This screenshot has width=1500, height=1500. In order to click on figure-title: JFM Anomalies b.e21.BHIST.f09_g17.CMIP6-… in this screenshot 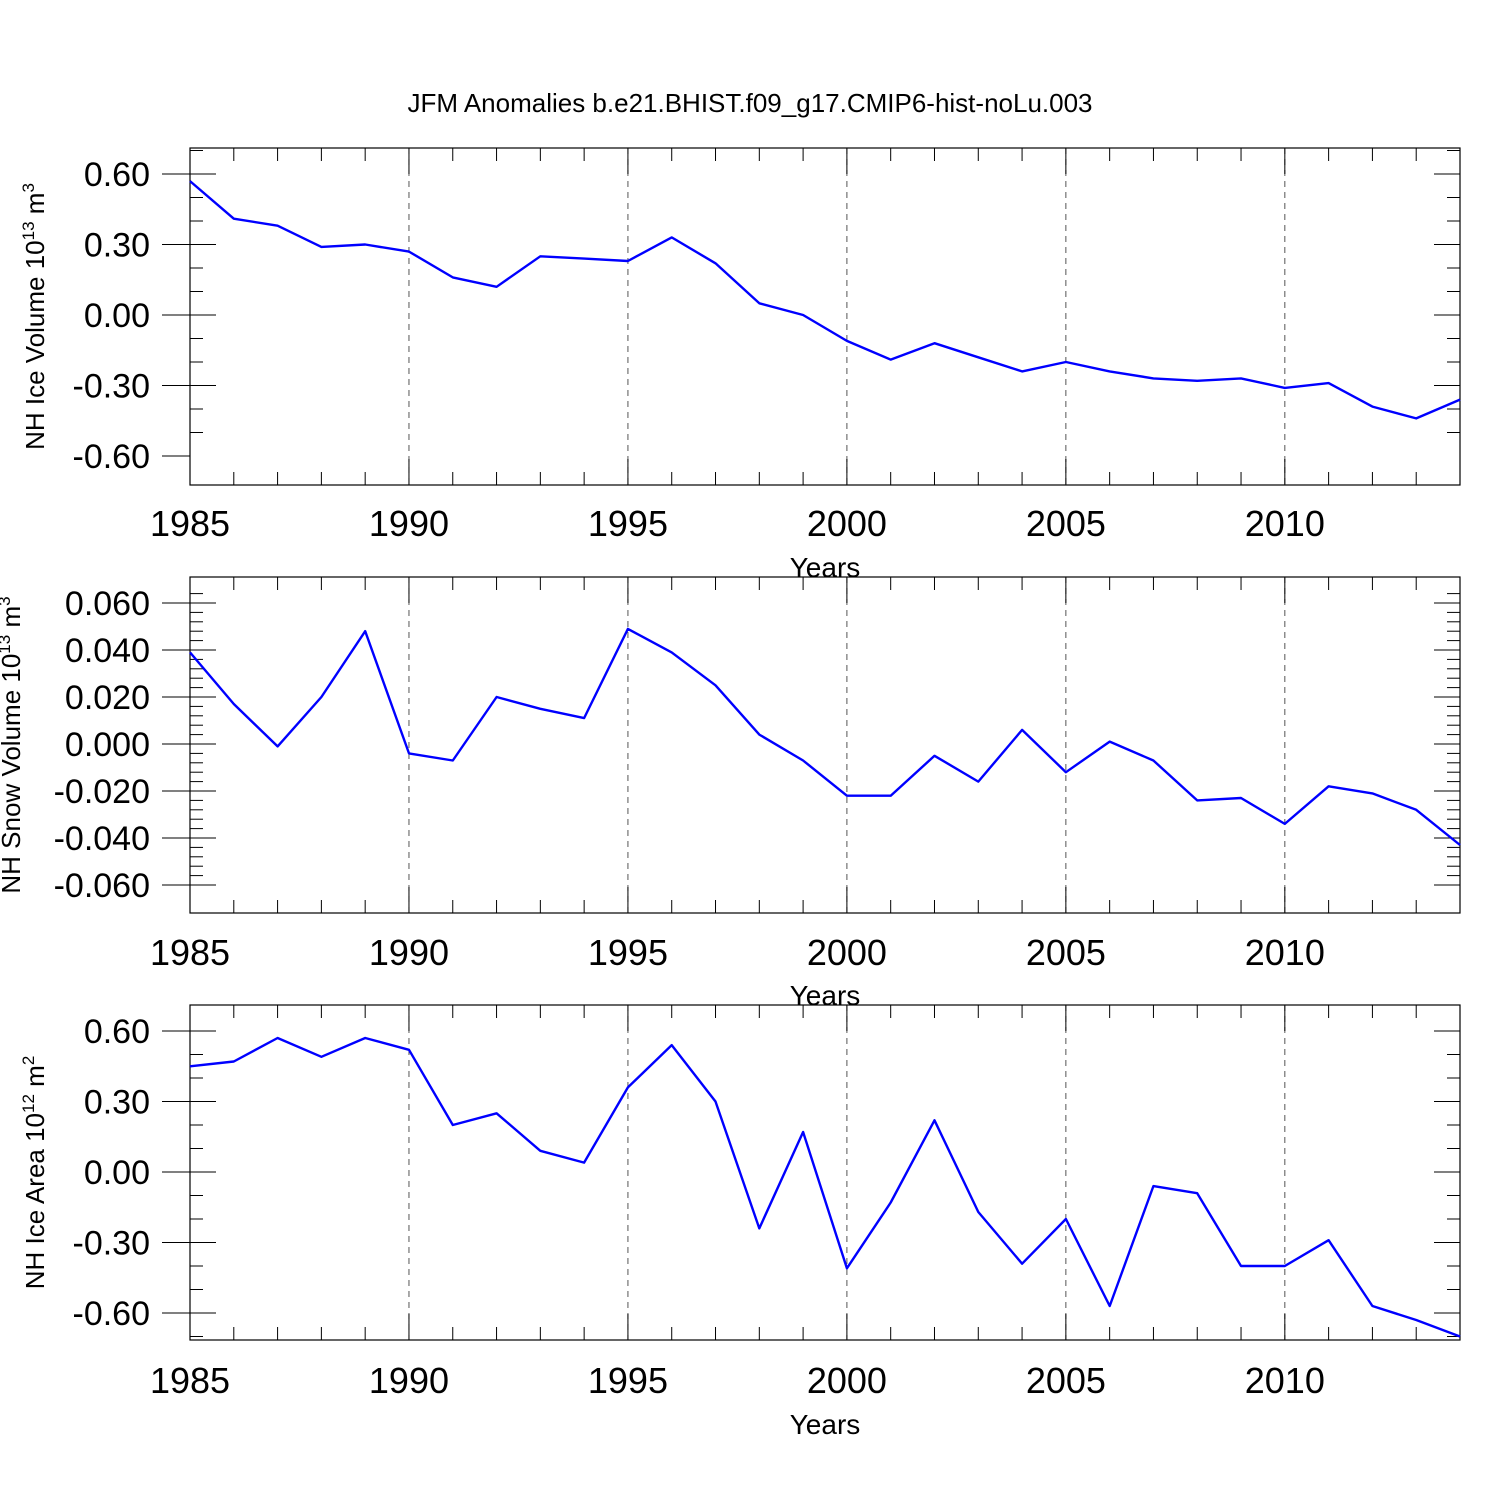, I will do `click(749, 103)`.